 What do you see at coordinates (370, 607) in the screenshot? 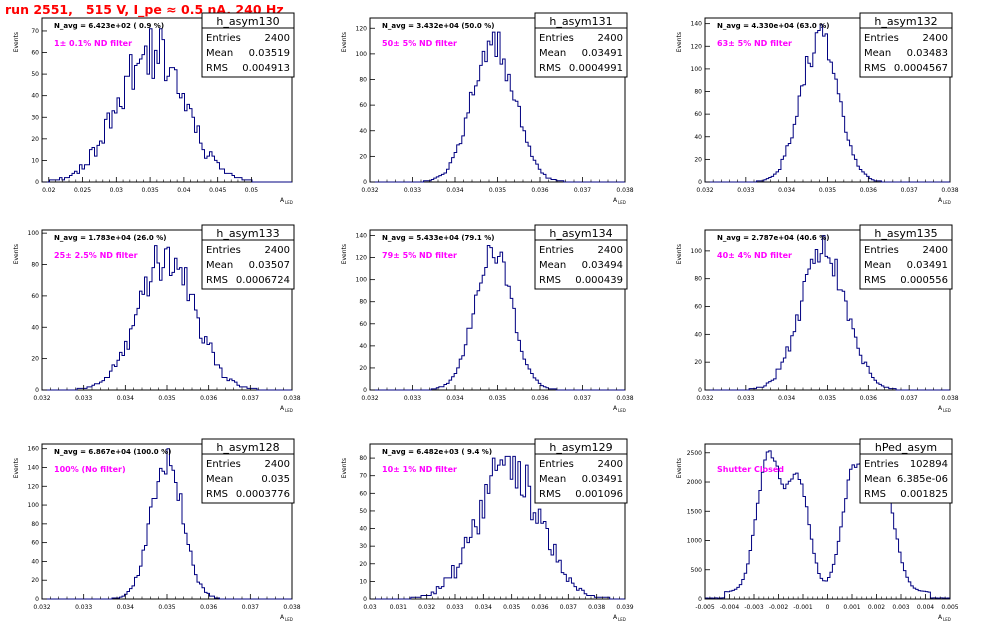
I see `x-tick-label: 0.03` at bounding box center [370, 607].